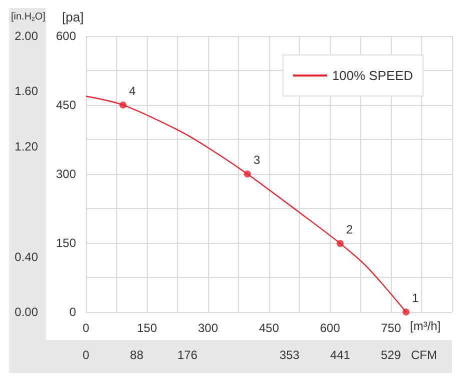 This screenshot has height=383, width=461. Describe the element at coordinates (391, 355) in the screenshot. I see `x2-tick-label: 529` at that location.